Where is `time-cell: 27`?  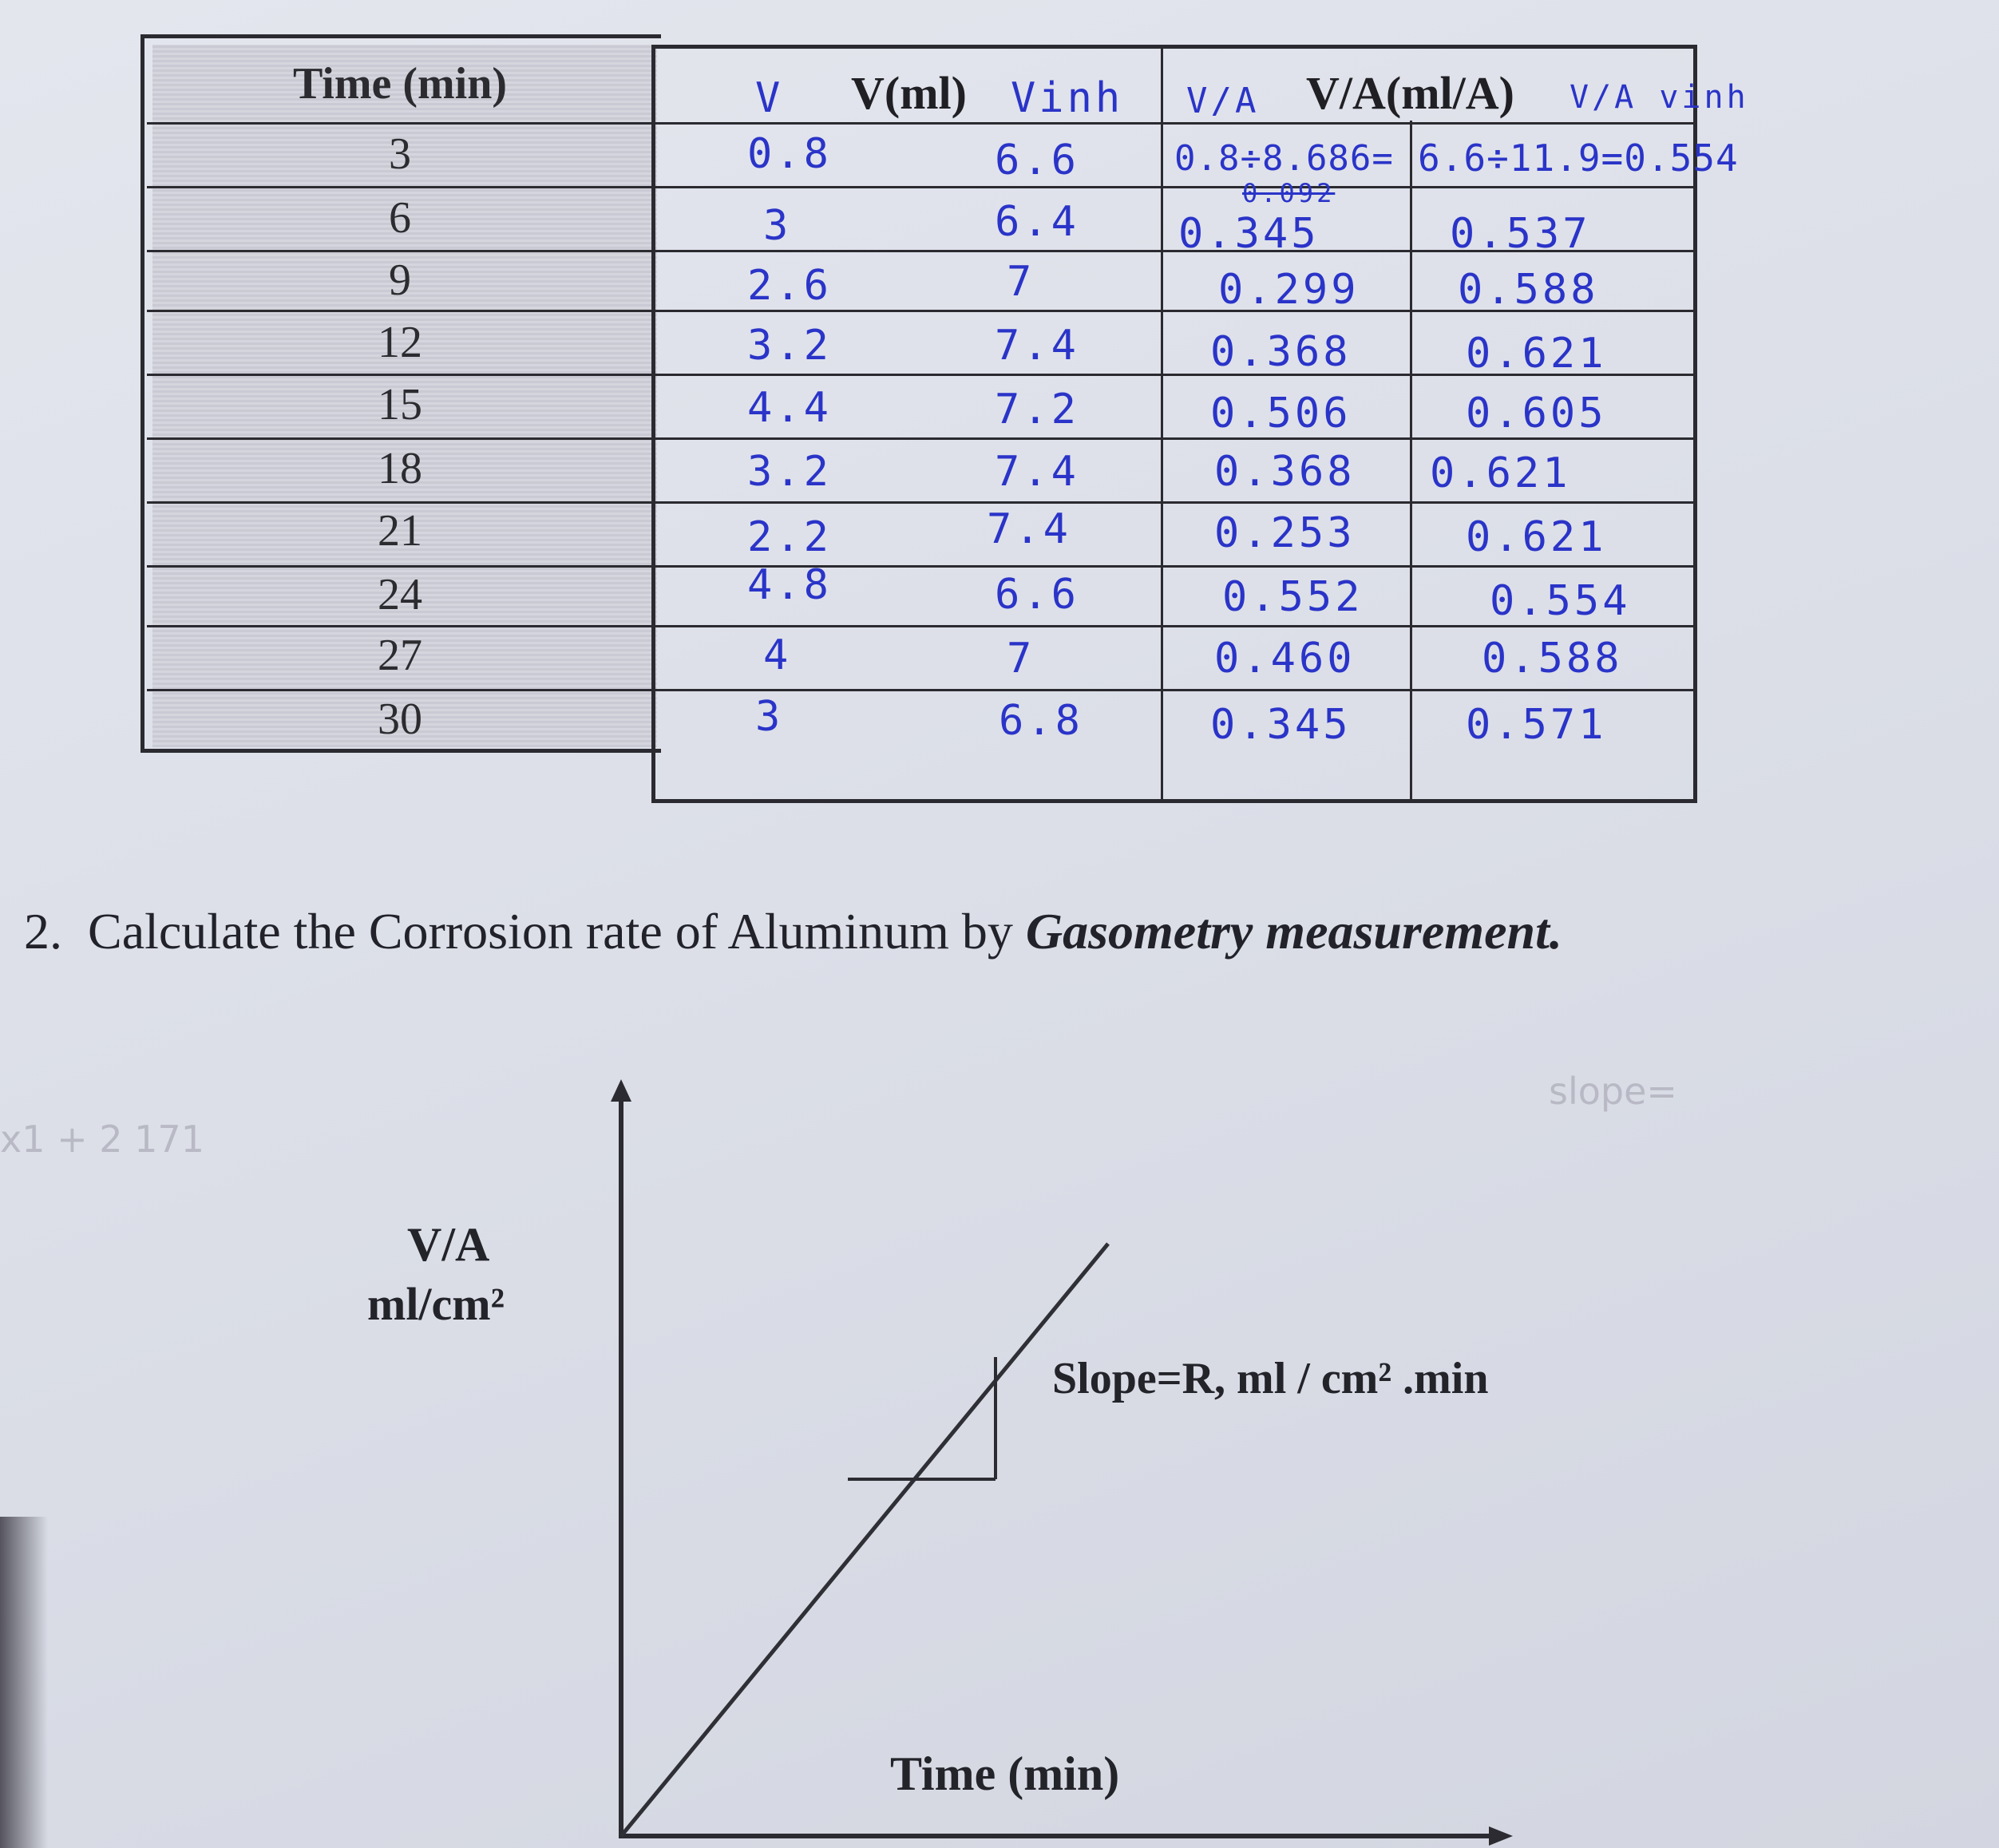
time-cell: 27 is located at coordinates (400, 655).